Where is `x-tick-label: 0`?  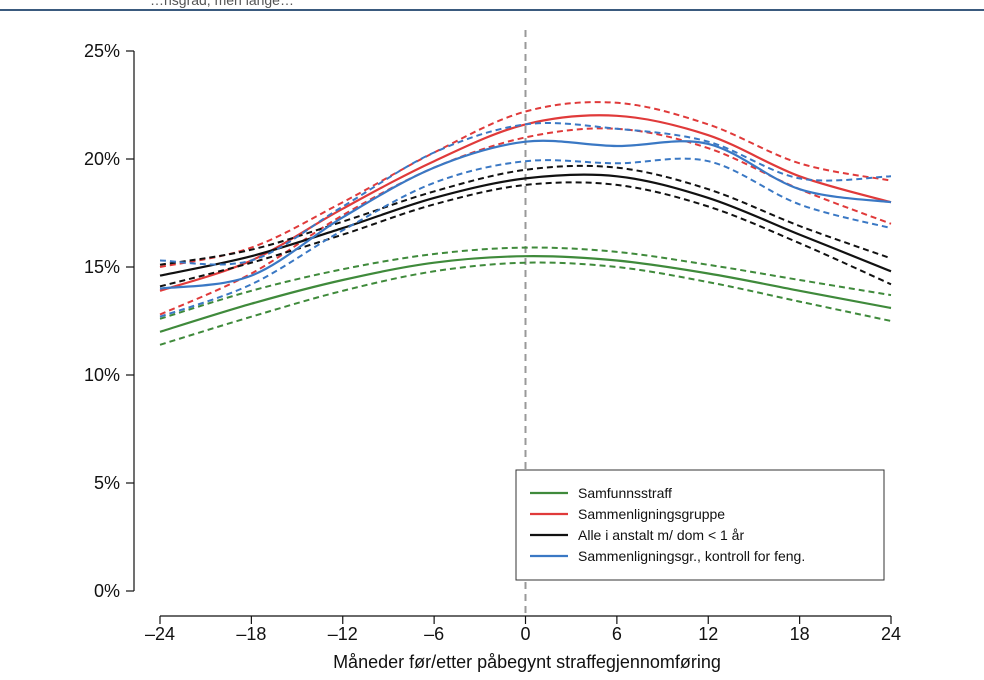
x-tick-label: 0 is located at coordinates (525, 634).